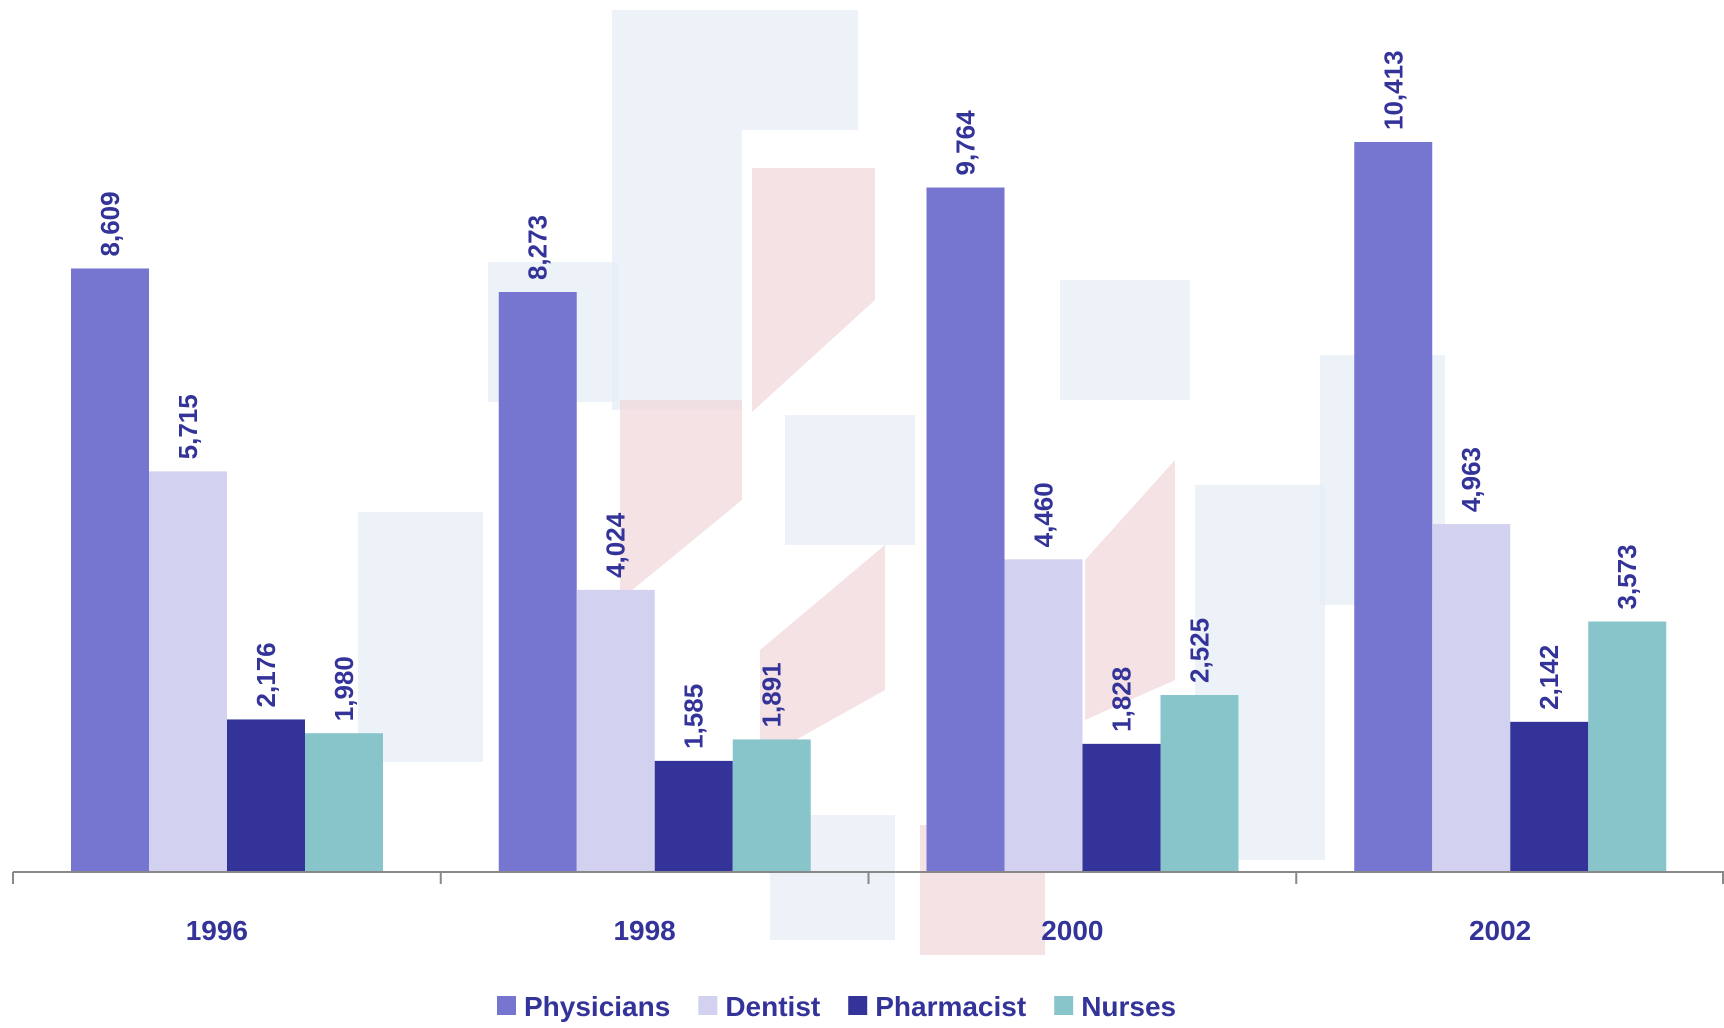  Describe the element at coordinates (644, 930) in the screenshot. I see `x-tick-label: 1998` at that location.